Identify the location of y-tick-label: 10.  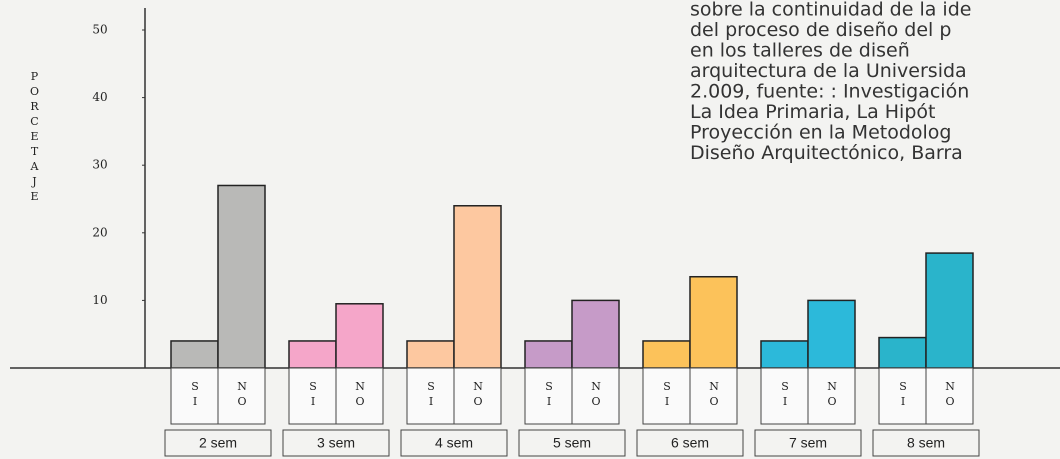
(99, 300).